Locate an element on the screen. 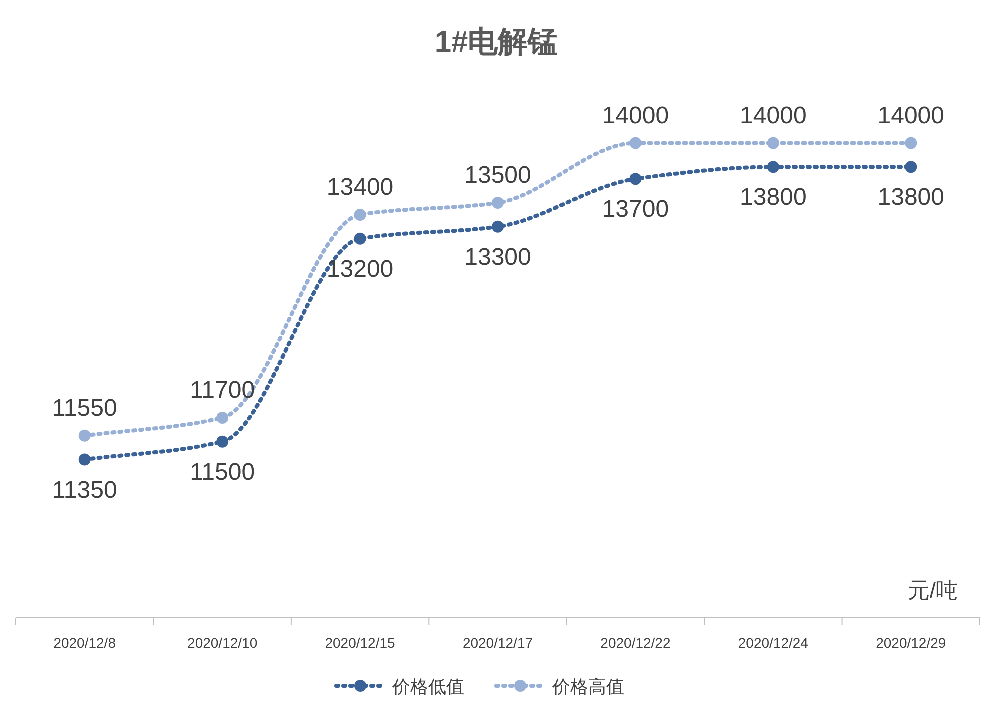 Image resolution: width=993 pixels, height=711 pixels. x-tick-label: 2020/12/22 is located at coordinates (635, 643).